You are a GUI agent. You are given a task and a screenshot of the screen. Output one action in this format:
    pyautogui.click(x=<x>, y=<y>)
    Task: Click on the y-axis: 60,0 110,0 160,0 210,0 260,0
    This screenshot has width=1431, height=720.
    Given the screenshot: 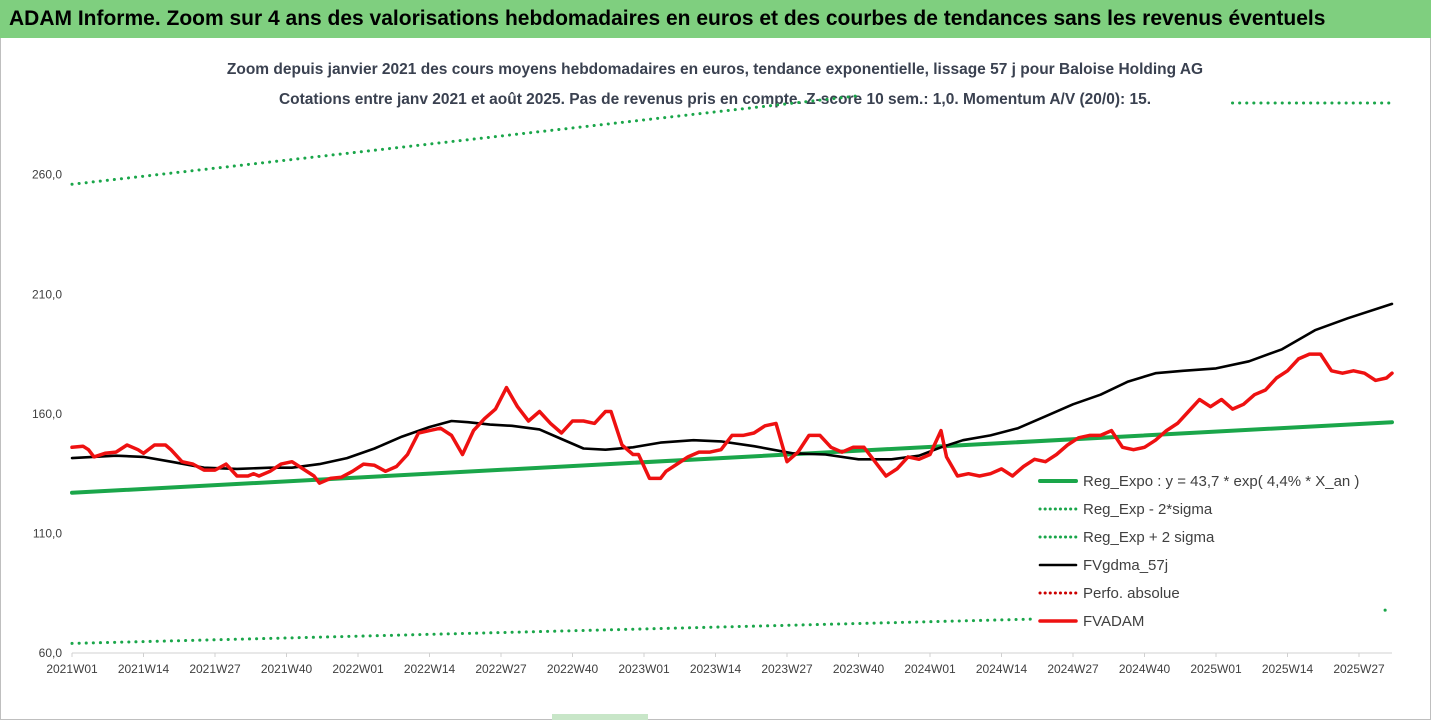 What is the action you would take?
    pyautogui.click(x=47, y=414)
    